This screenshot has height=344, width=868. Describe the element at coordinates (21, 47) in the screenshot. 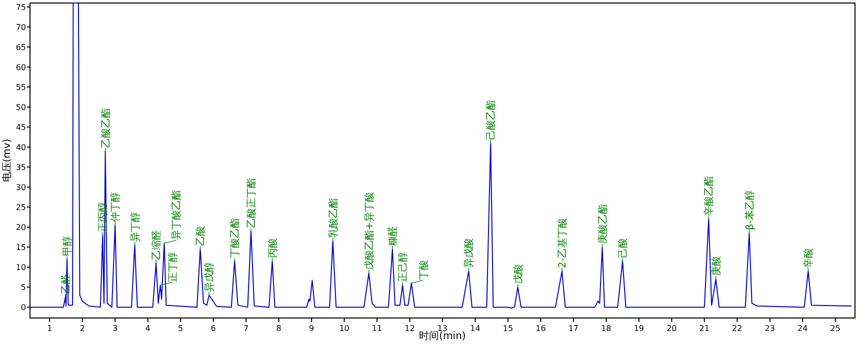

I see `y-tick-label: 65` at that location.